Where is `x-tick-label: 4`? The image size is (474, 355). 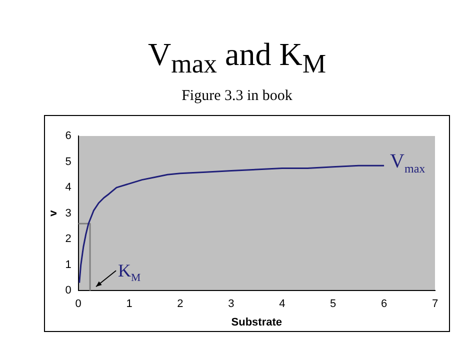 x-tick-label: 4 is located at coordinates (282, 304).